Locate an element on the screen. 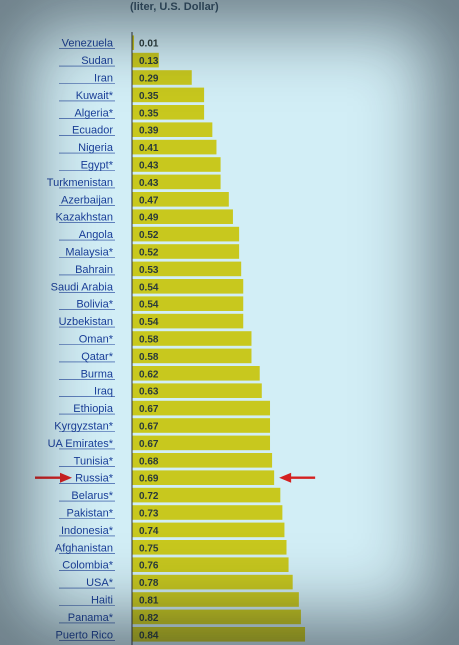  category-label-16: Uzbekistan is located at coordinates (86, 322).